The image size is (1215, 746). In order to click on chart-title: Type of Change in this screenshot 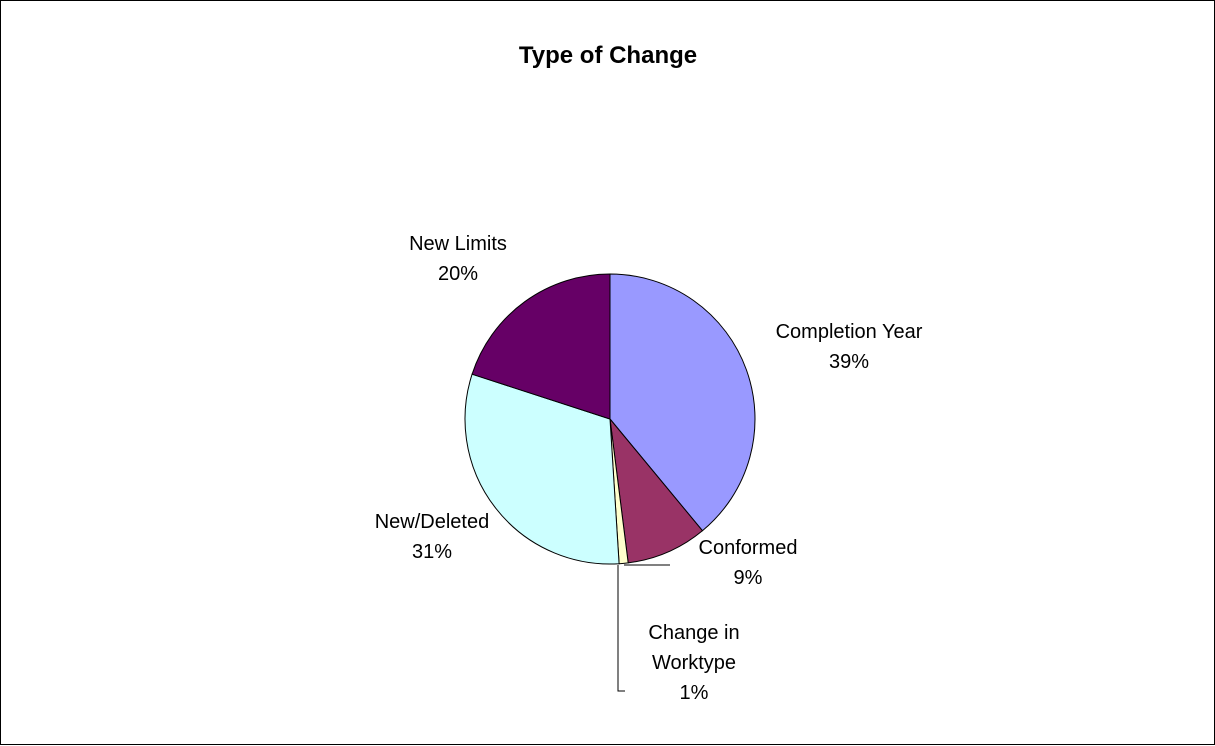, I will do `click(608, 55)`.